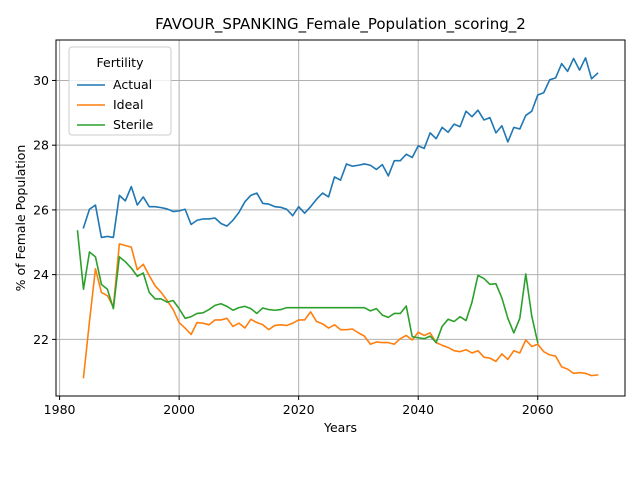  Describe the element at coordinates (41, 80) in the screenshot. I see `y-tick-label: 30` at that location.